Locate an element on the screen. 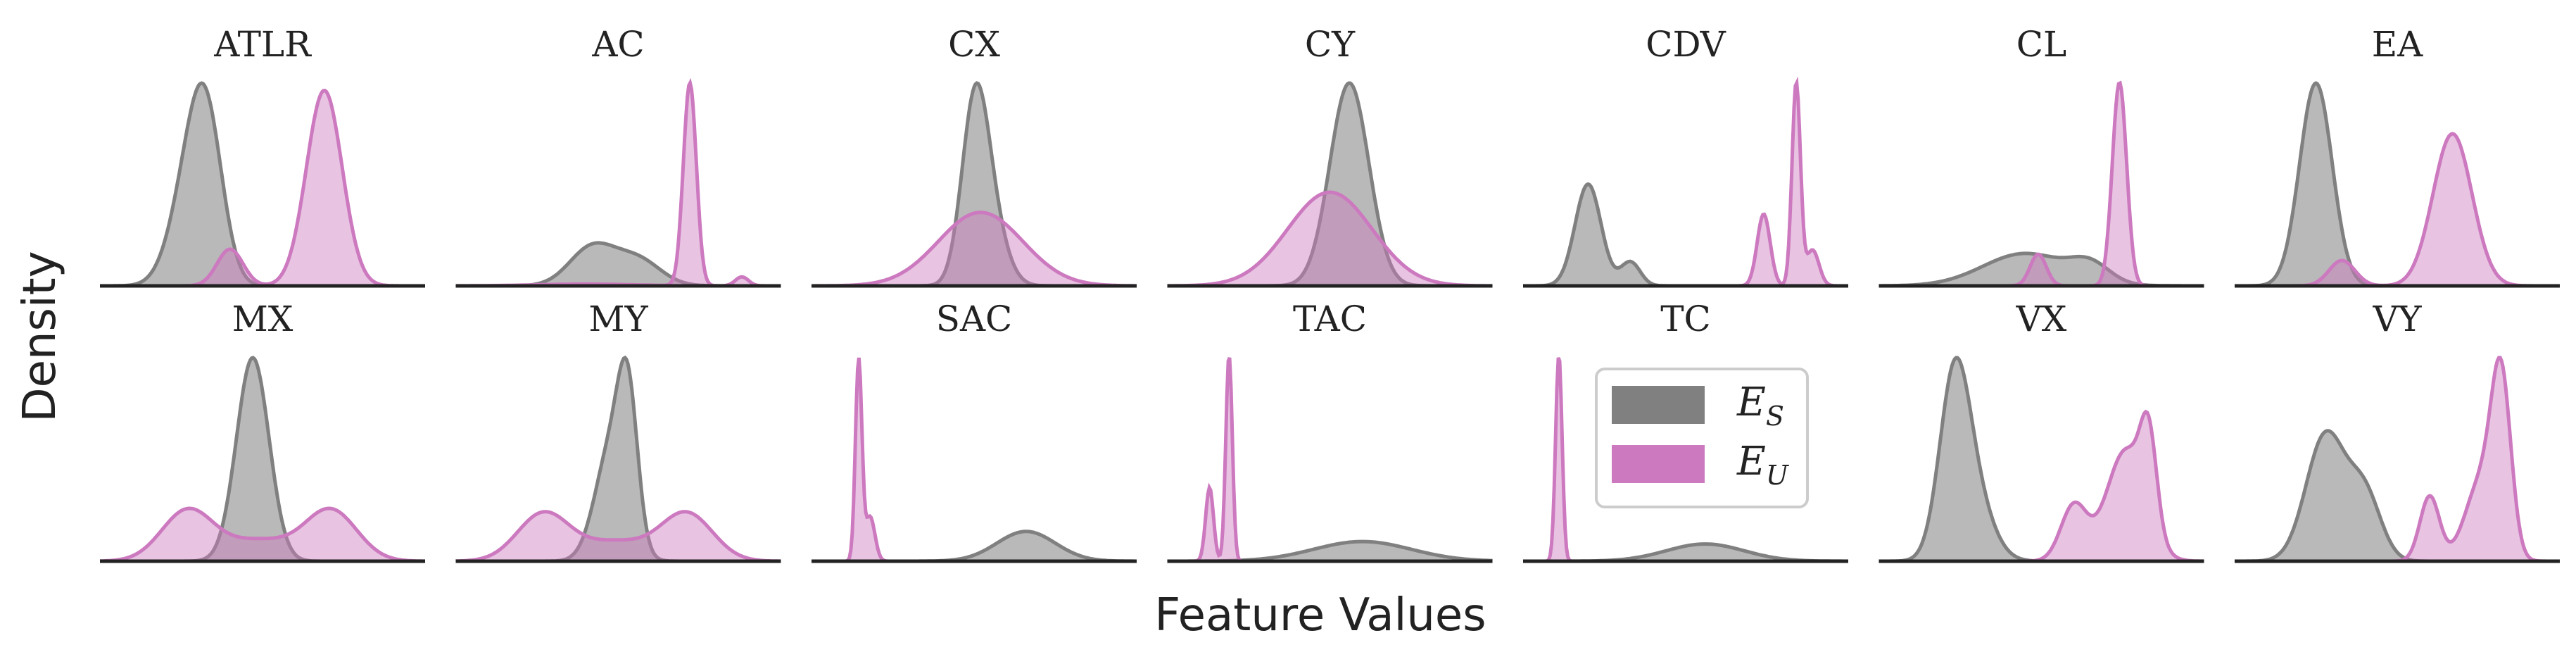 Image resolution: width=2576 pixels, height=664 pixels. panel-vy: VY is located at coordinates (2397, 431).